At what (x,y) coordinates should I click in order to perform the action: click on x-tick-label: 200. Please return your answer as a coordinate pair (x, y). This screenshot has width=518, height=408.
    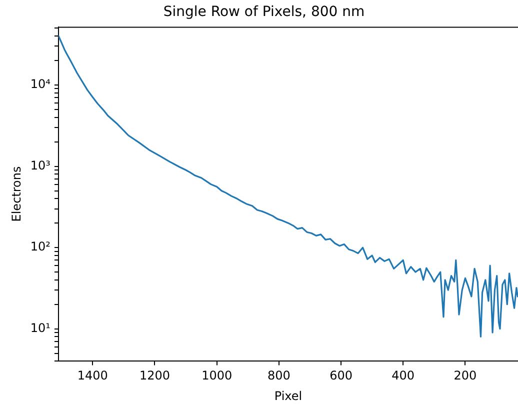
    Looking at the image, I should click on (465, 375).